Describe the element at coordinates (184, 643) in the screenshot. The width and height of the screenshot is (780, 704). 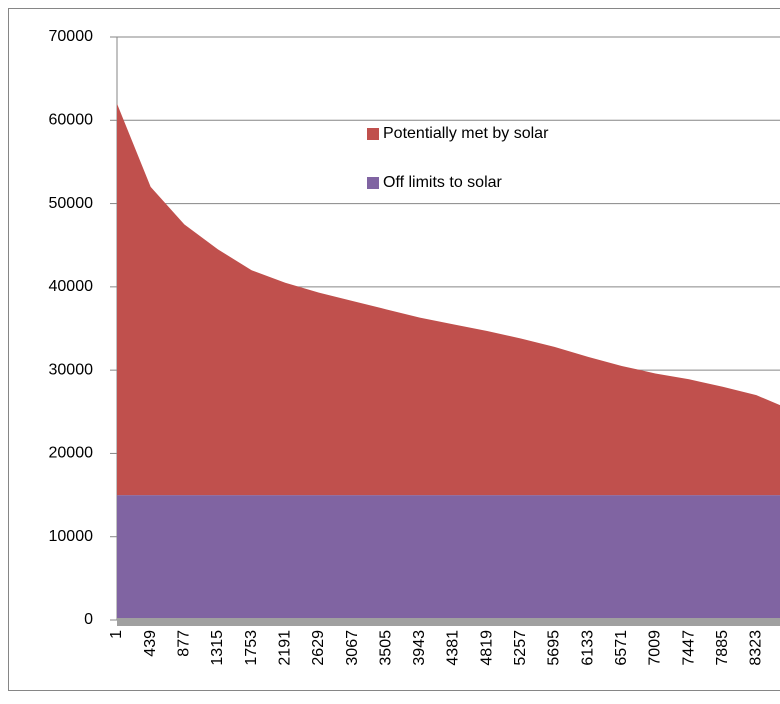
I see `x-tick-label: 877` at that location.